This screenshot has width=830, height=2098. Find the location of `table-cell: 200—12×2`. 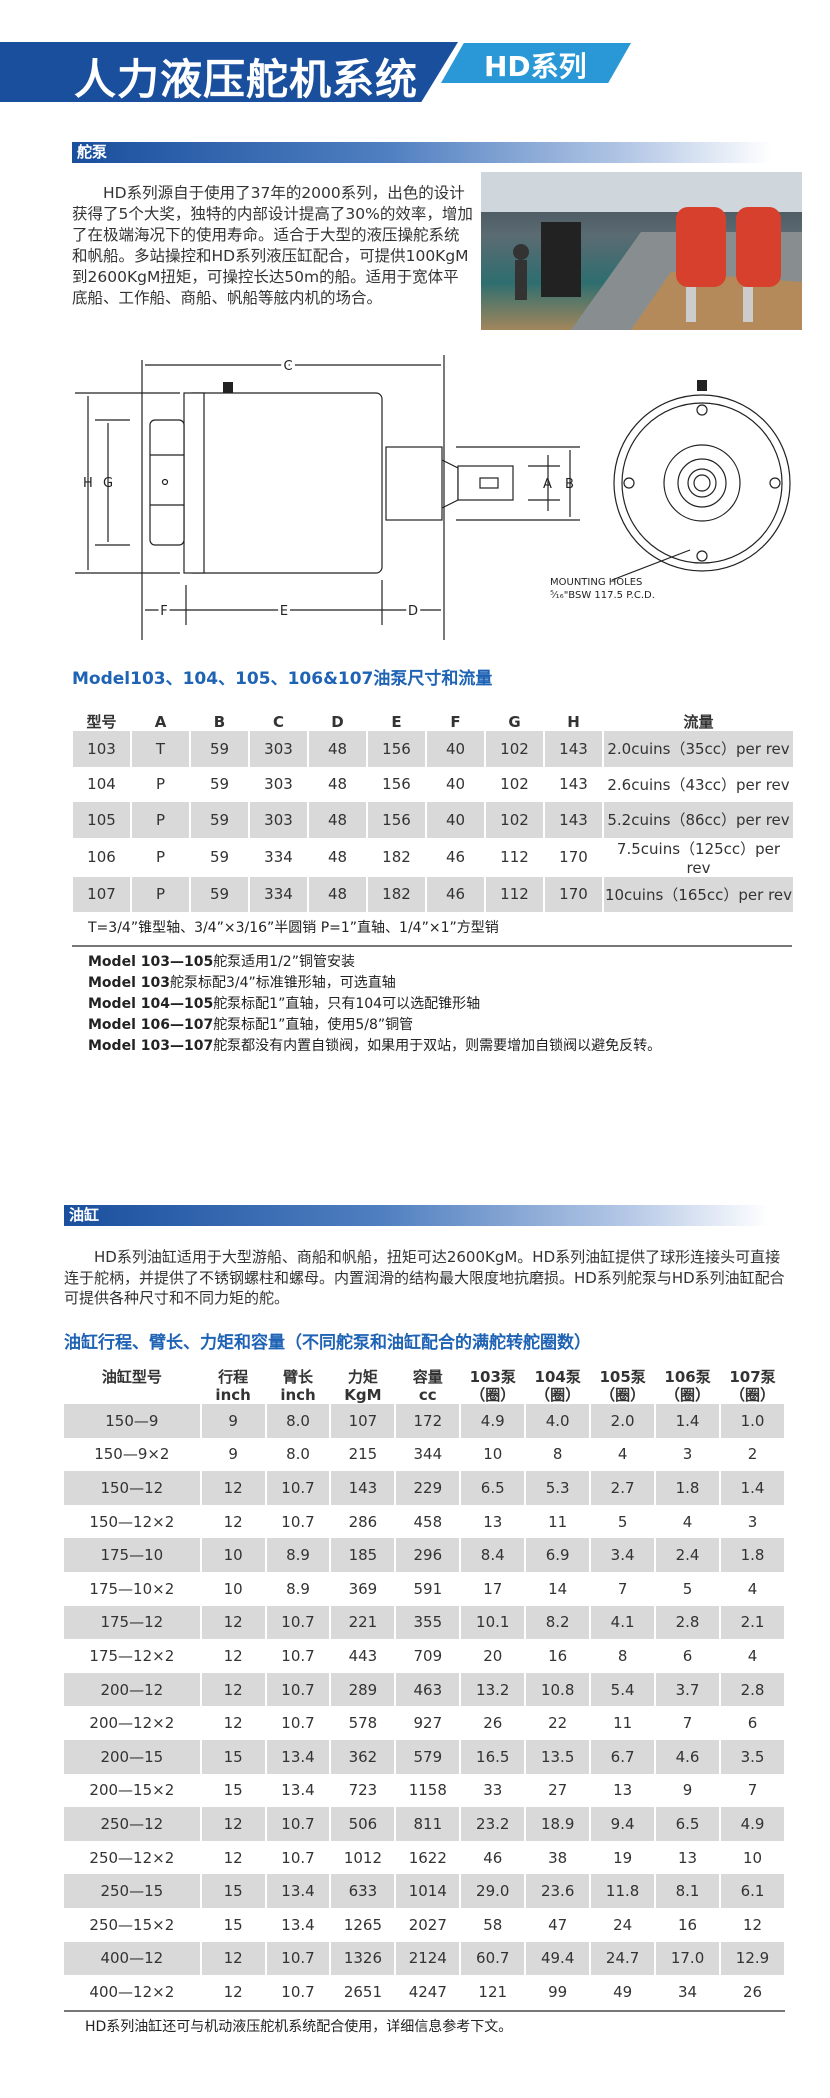

table-cell: 200—12×2 is located at coordinates (132, 1723).